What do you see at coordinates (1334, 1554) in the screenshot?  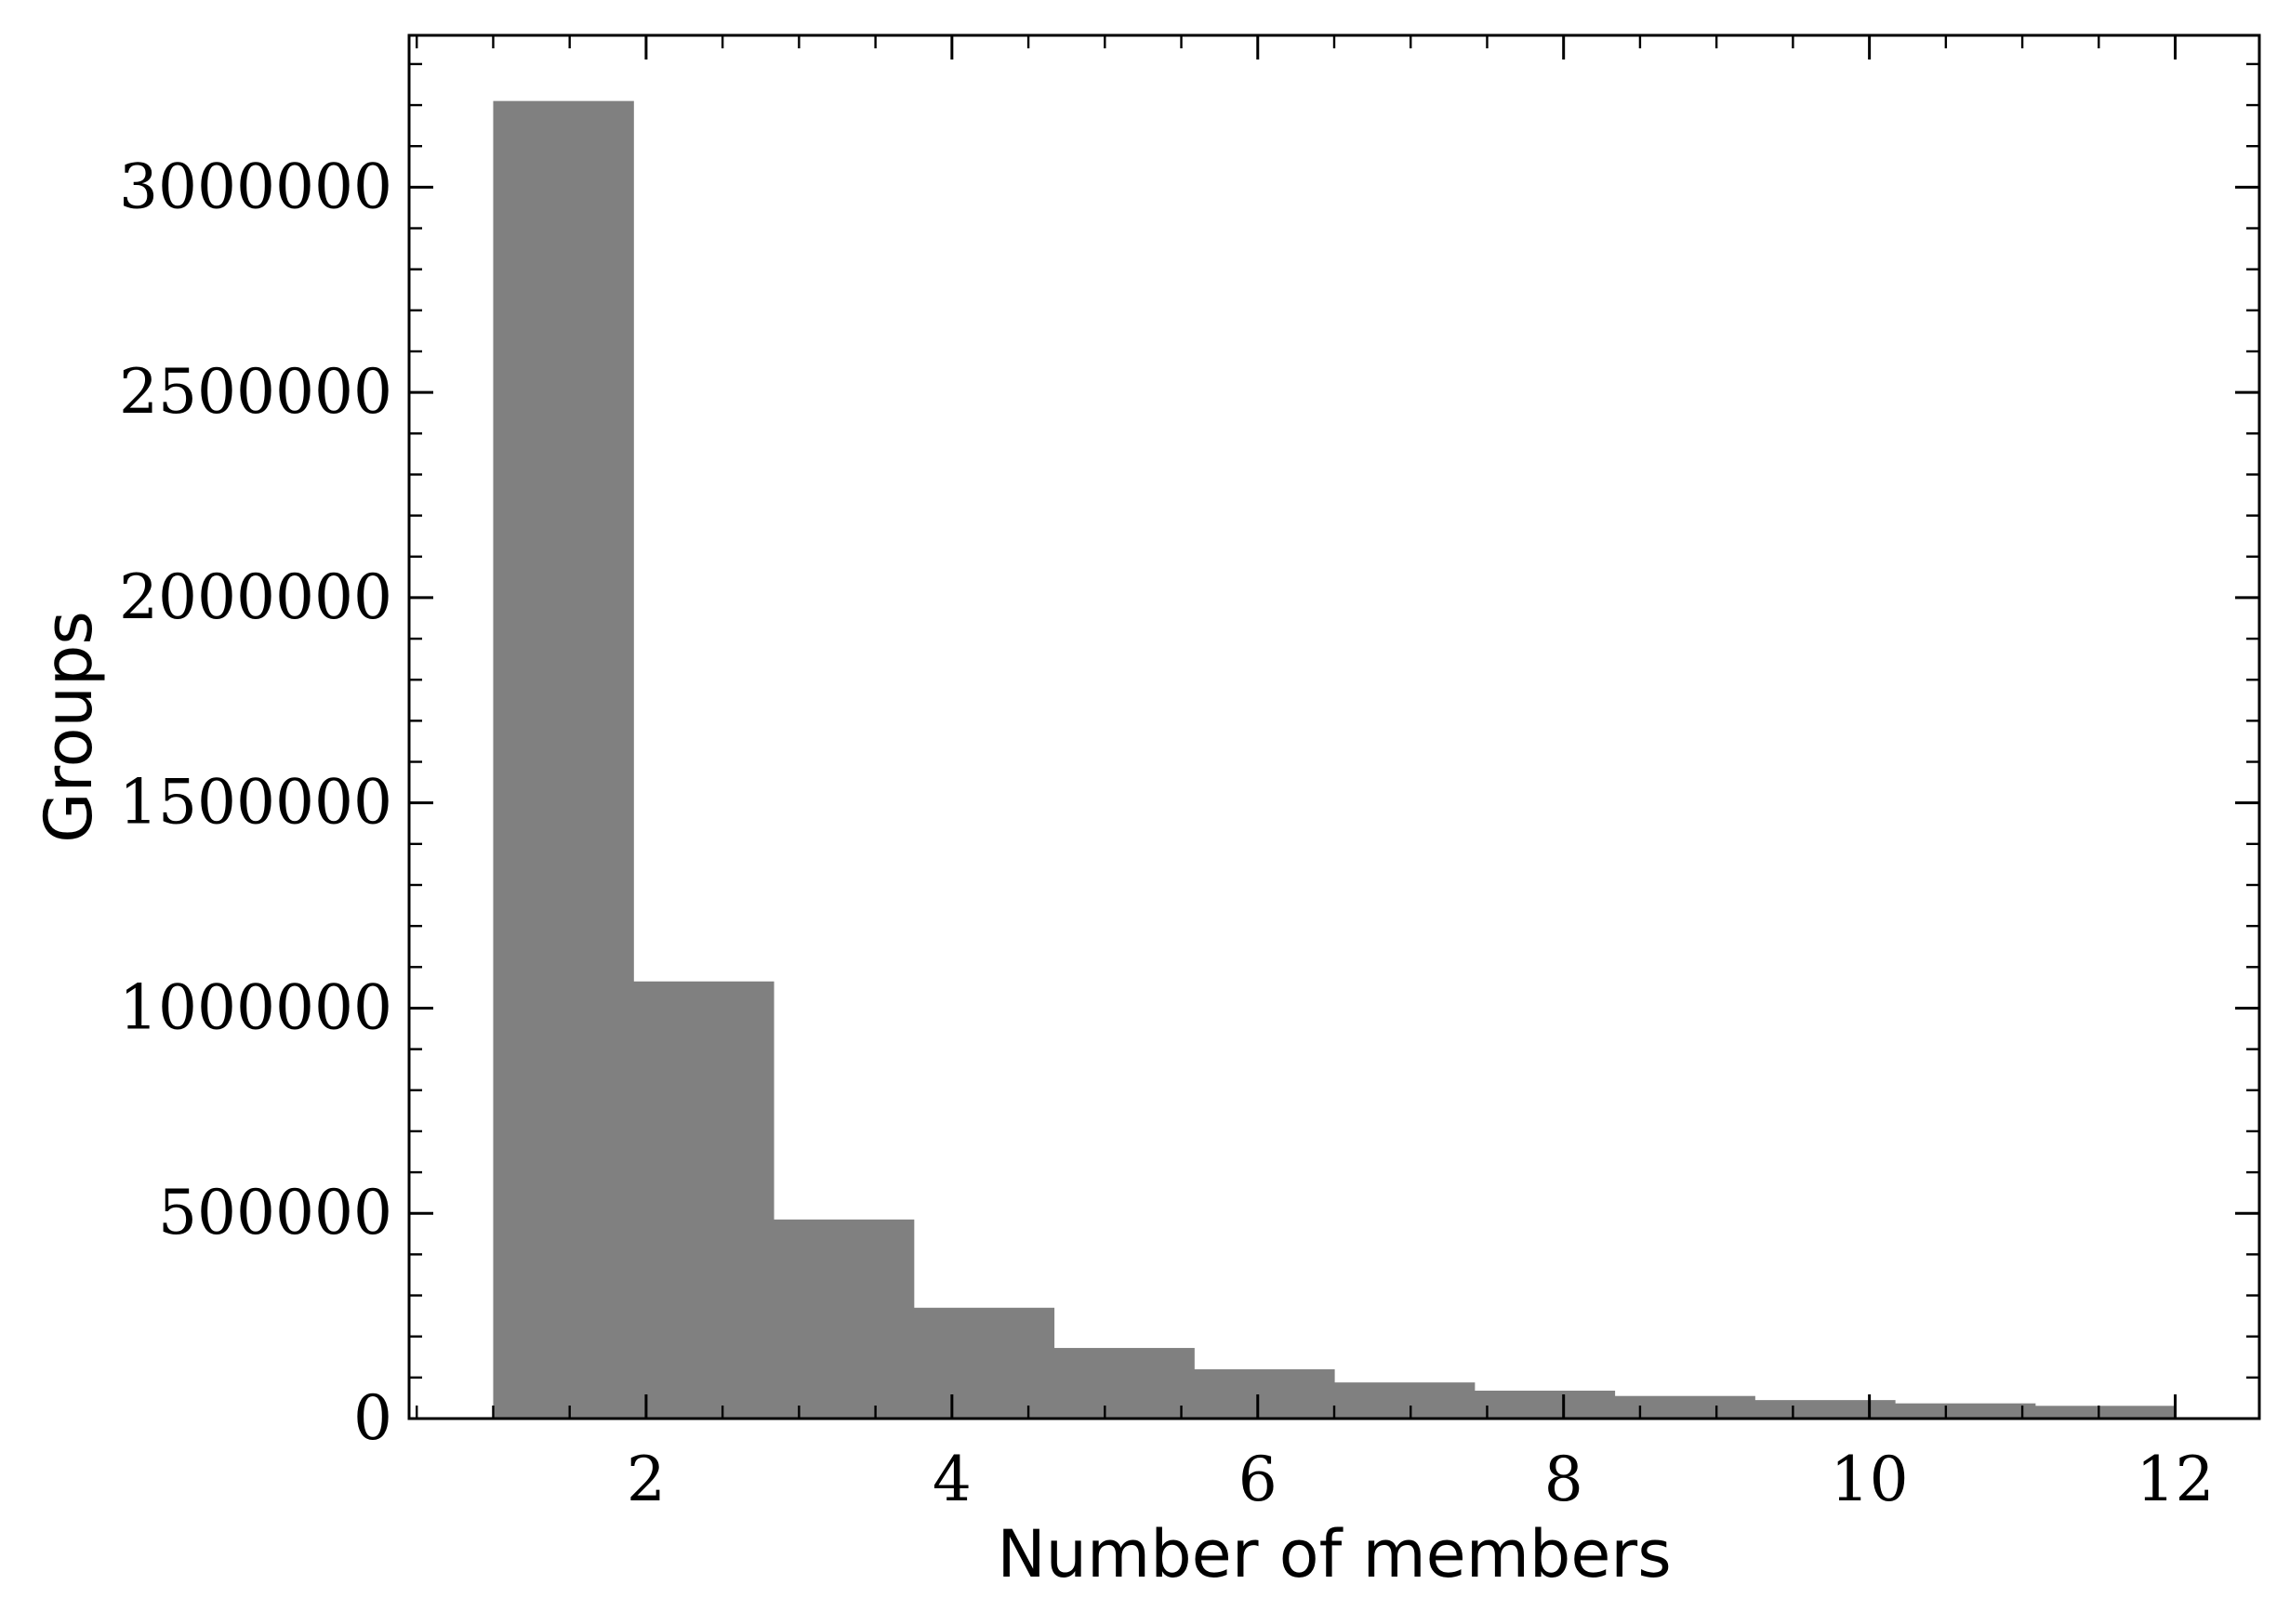 I see `x-axis-title: Number of members` at bounding box center [1334, 1554].